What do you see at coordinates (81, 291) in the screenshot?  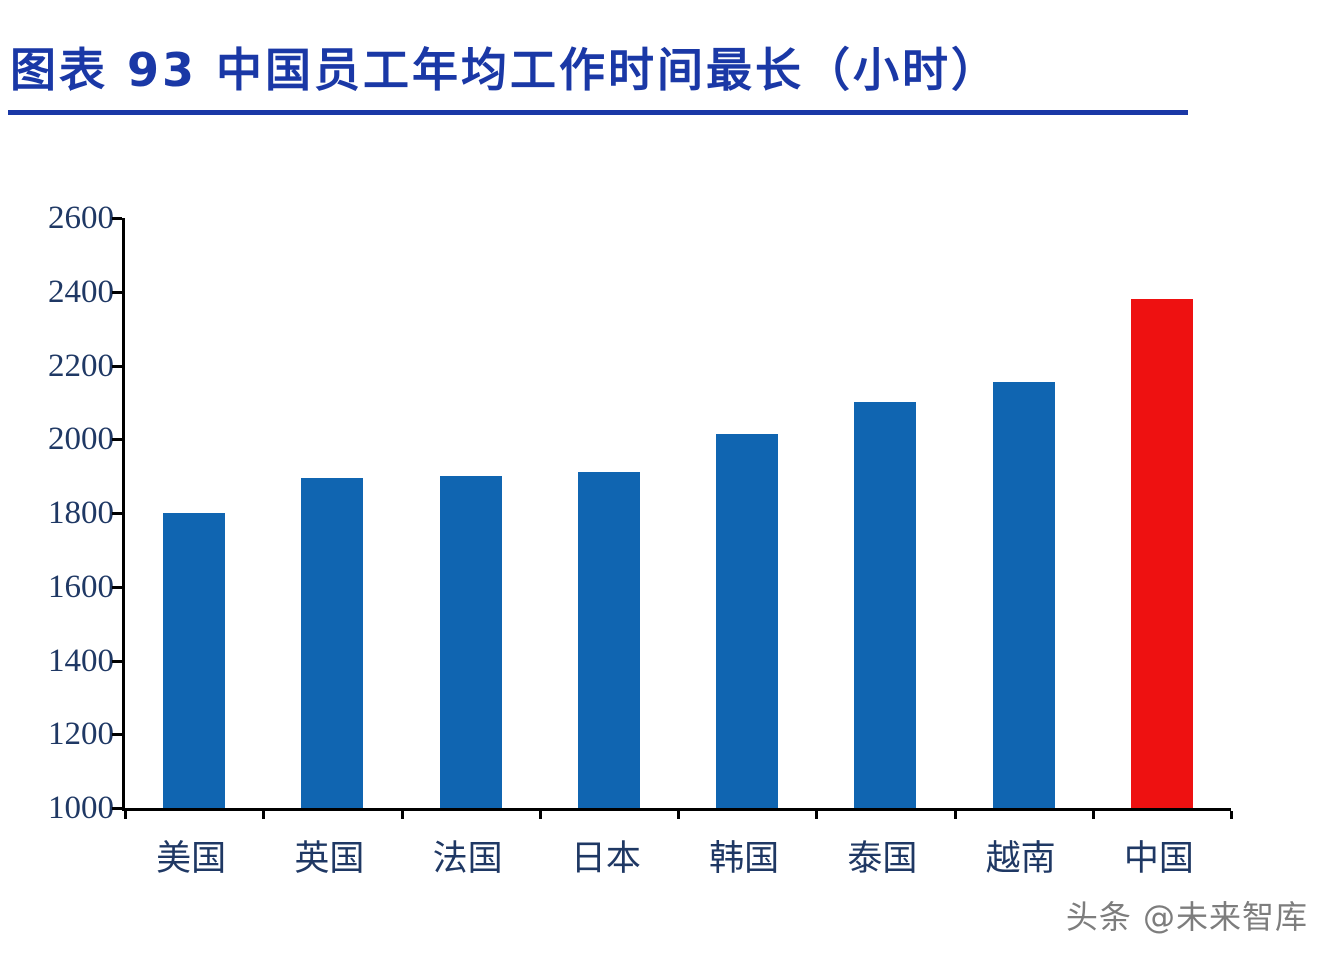 I see `y-tick-label: 2400` at bounding box center [81, 291].